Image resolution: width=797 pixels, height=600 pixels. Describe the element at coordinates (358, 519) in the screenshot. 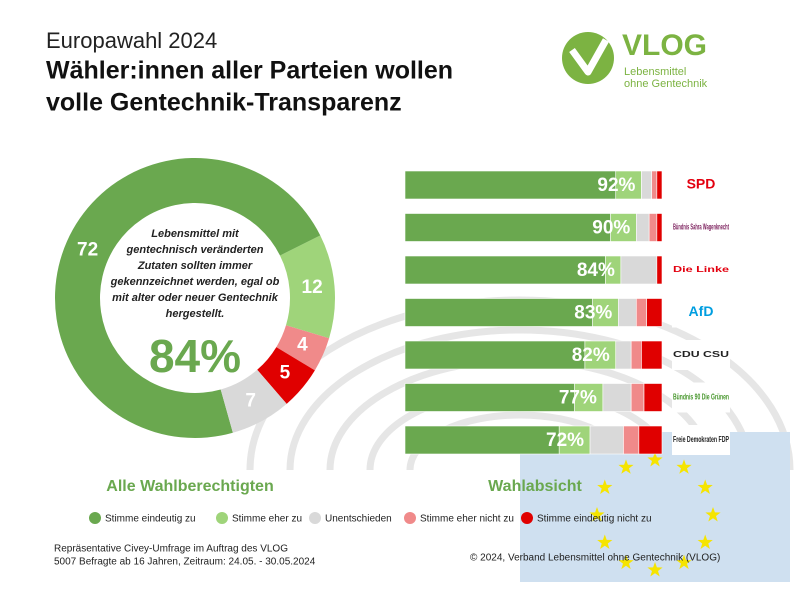

I see `legend-label: Unentschieden` at that location.